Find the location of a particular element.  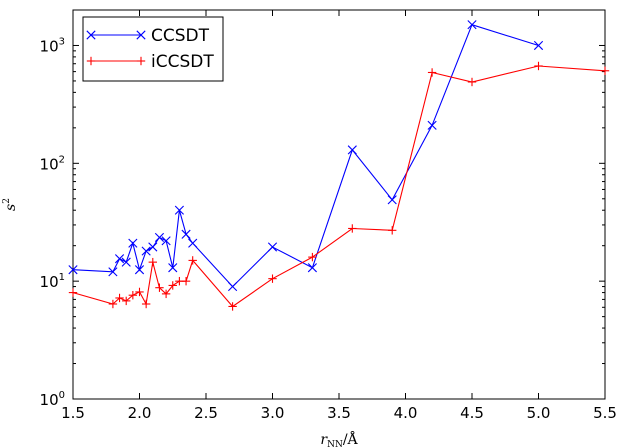

x-tick-label: 2.5 is located at coordinates (206, 413).